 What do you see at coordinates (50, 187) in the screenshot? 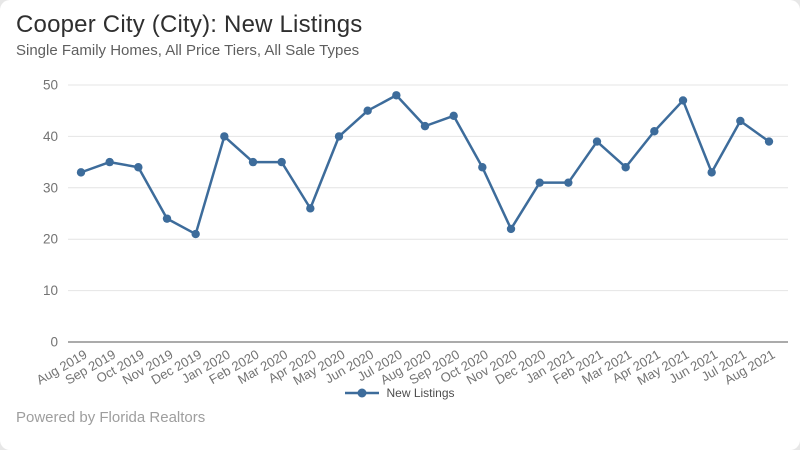
I see `y-tick-label: 30` at bounding box center [50, 187].